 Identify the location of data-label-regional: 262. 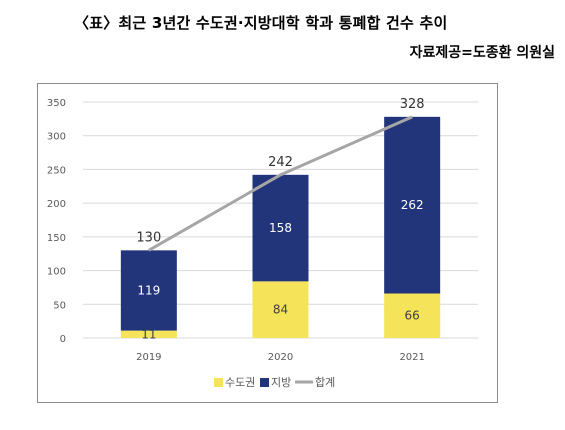
(412, 205).